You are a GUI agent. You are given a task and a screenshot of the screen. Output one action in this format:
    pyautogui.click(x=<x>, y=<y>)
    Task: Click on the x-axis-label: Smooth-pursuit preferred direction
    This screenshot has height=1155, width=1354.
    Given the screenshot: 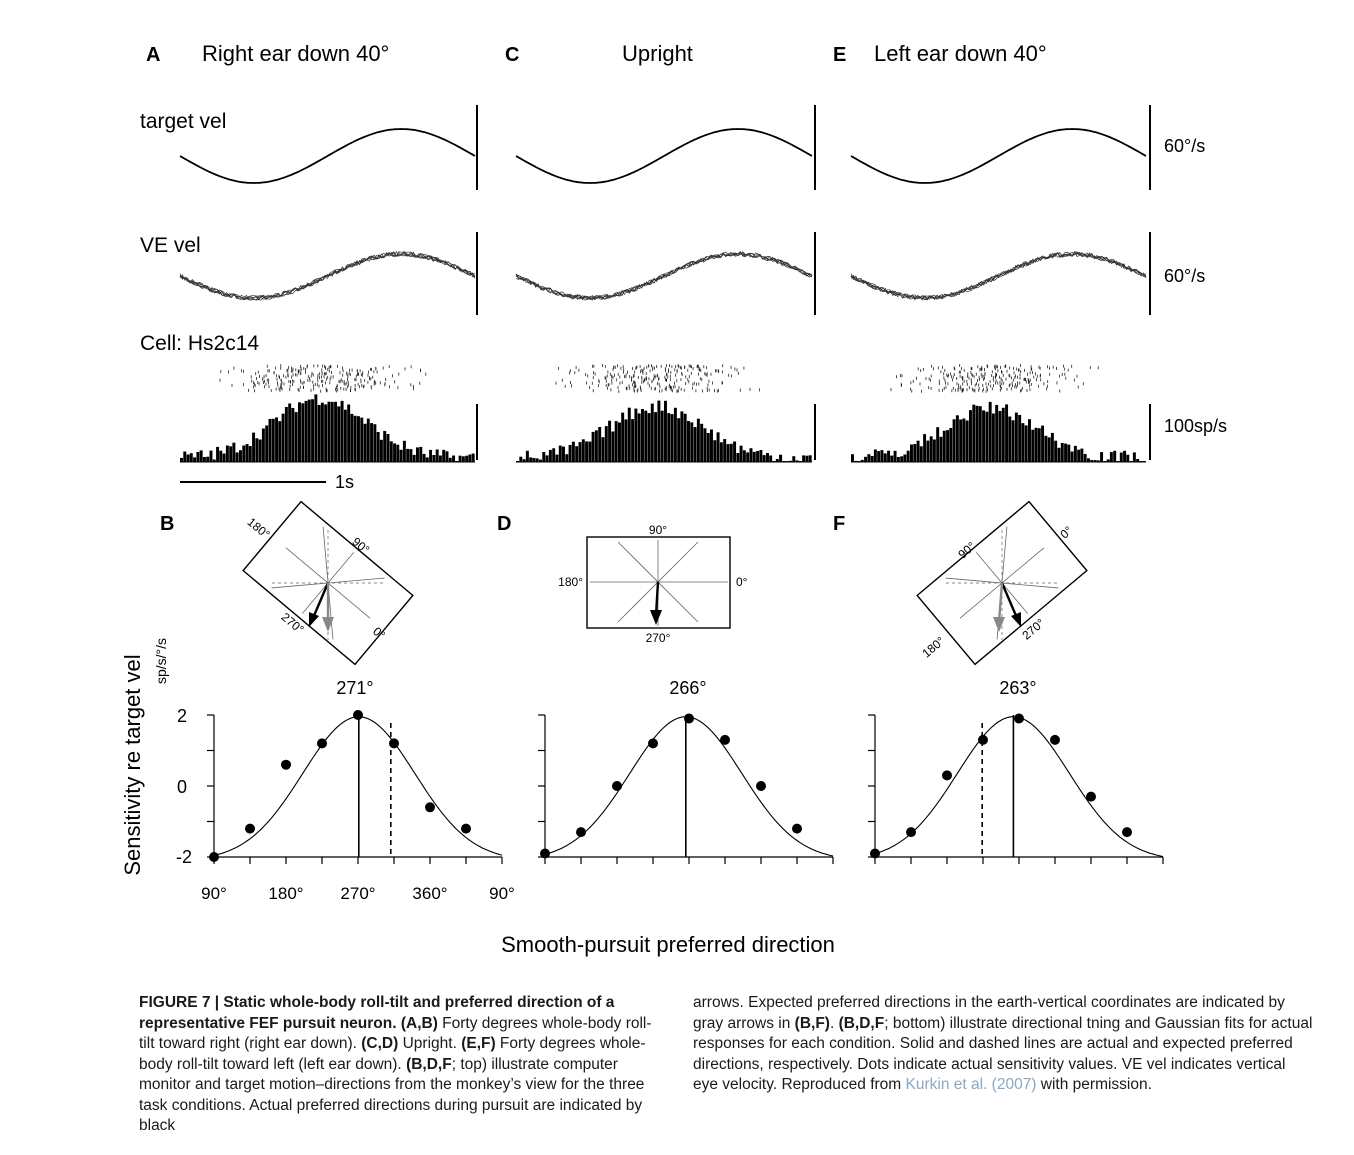 What is the action you would take?
    pyautogui.click(x=668, y=944)
    